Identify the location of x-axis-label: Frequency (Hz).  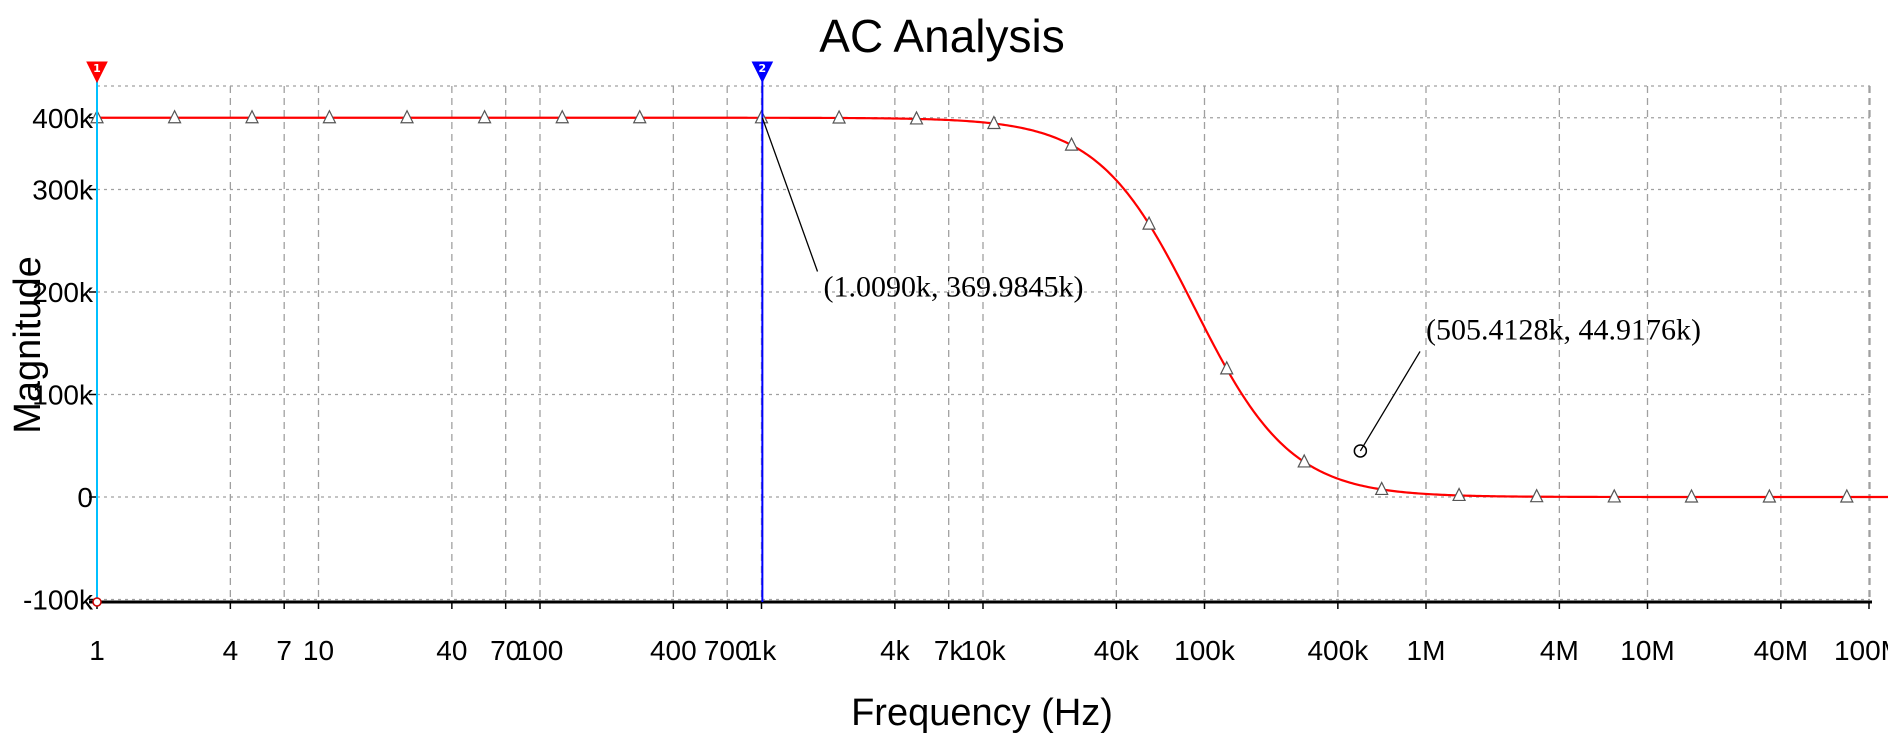
(982, 713).